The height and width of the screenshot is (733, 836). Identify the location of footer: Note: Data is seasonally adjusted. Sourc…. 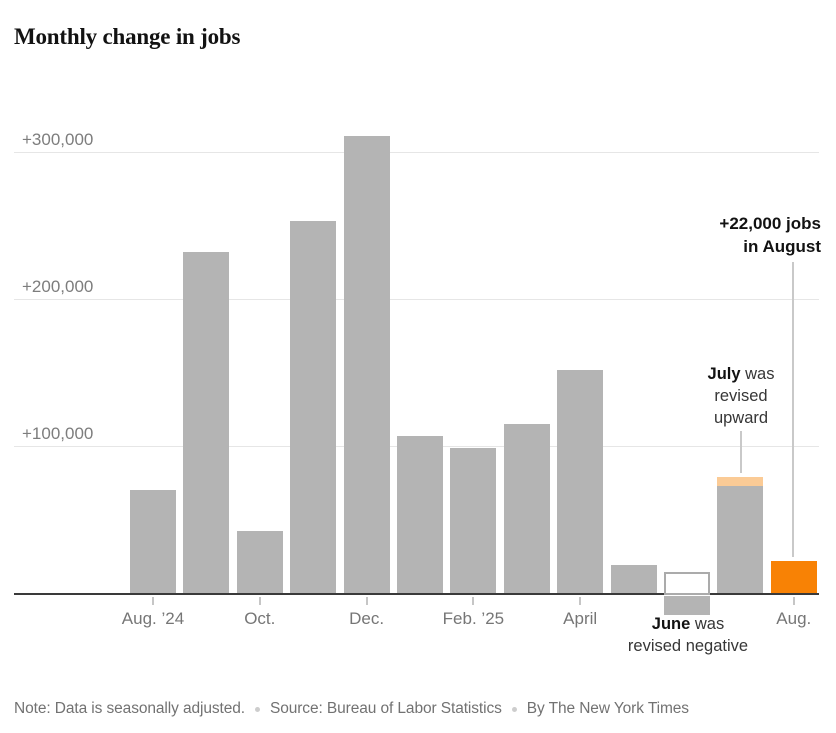
(351, 709).